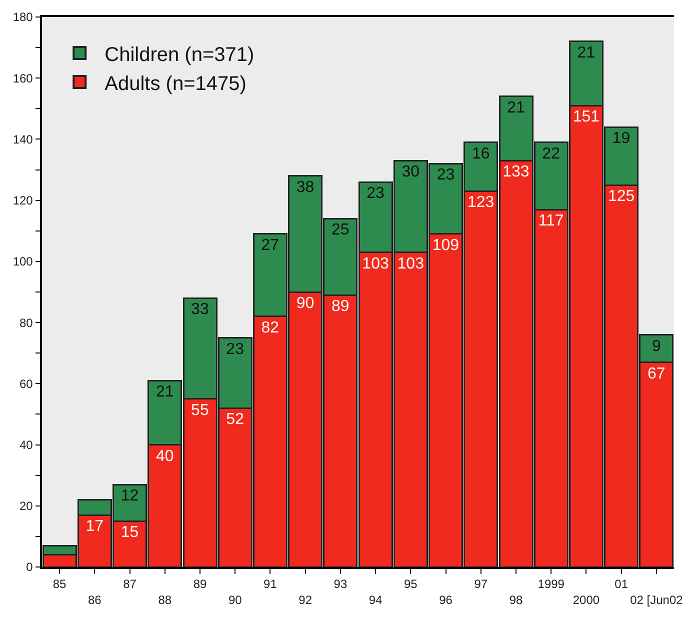 The height and width of the screenshot is (619, 693). I want to click on x-tick-label: 95, so click(411, 584).